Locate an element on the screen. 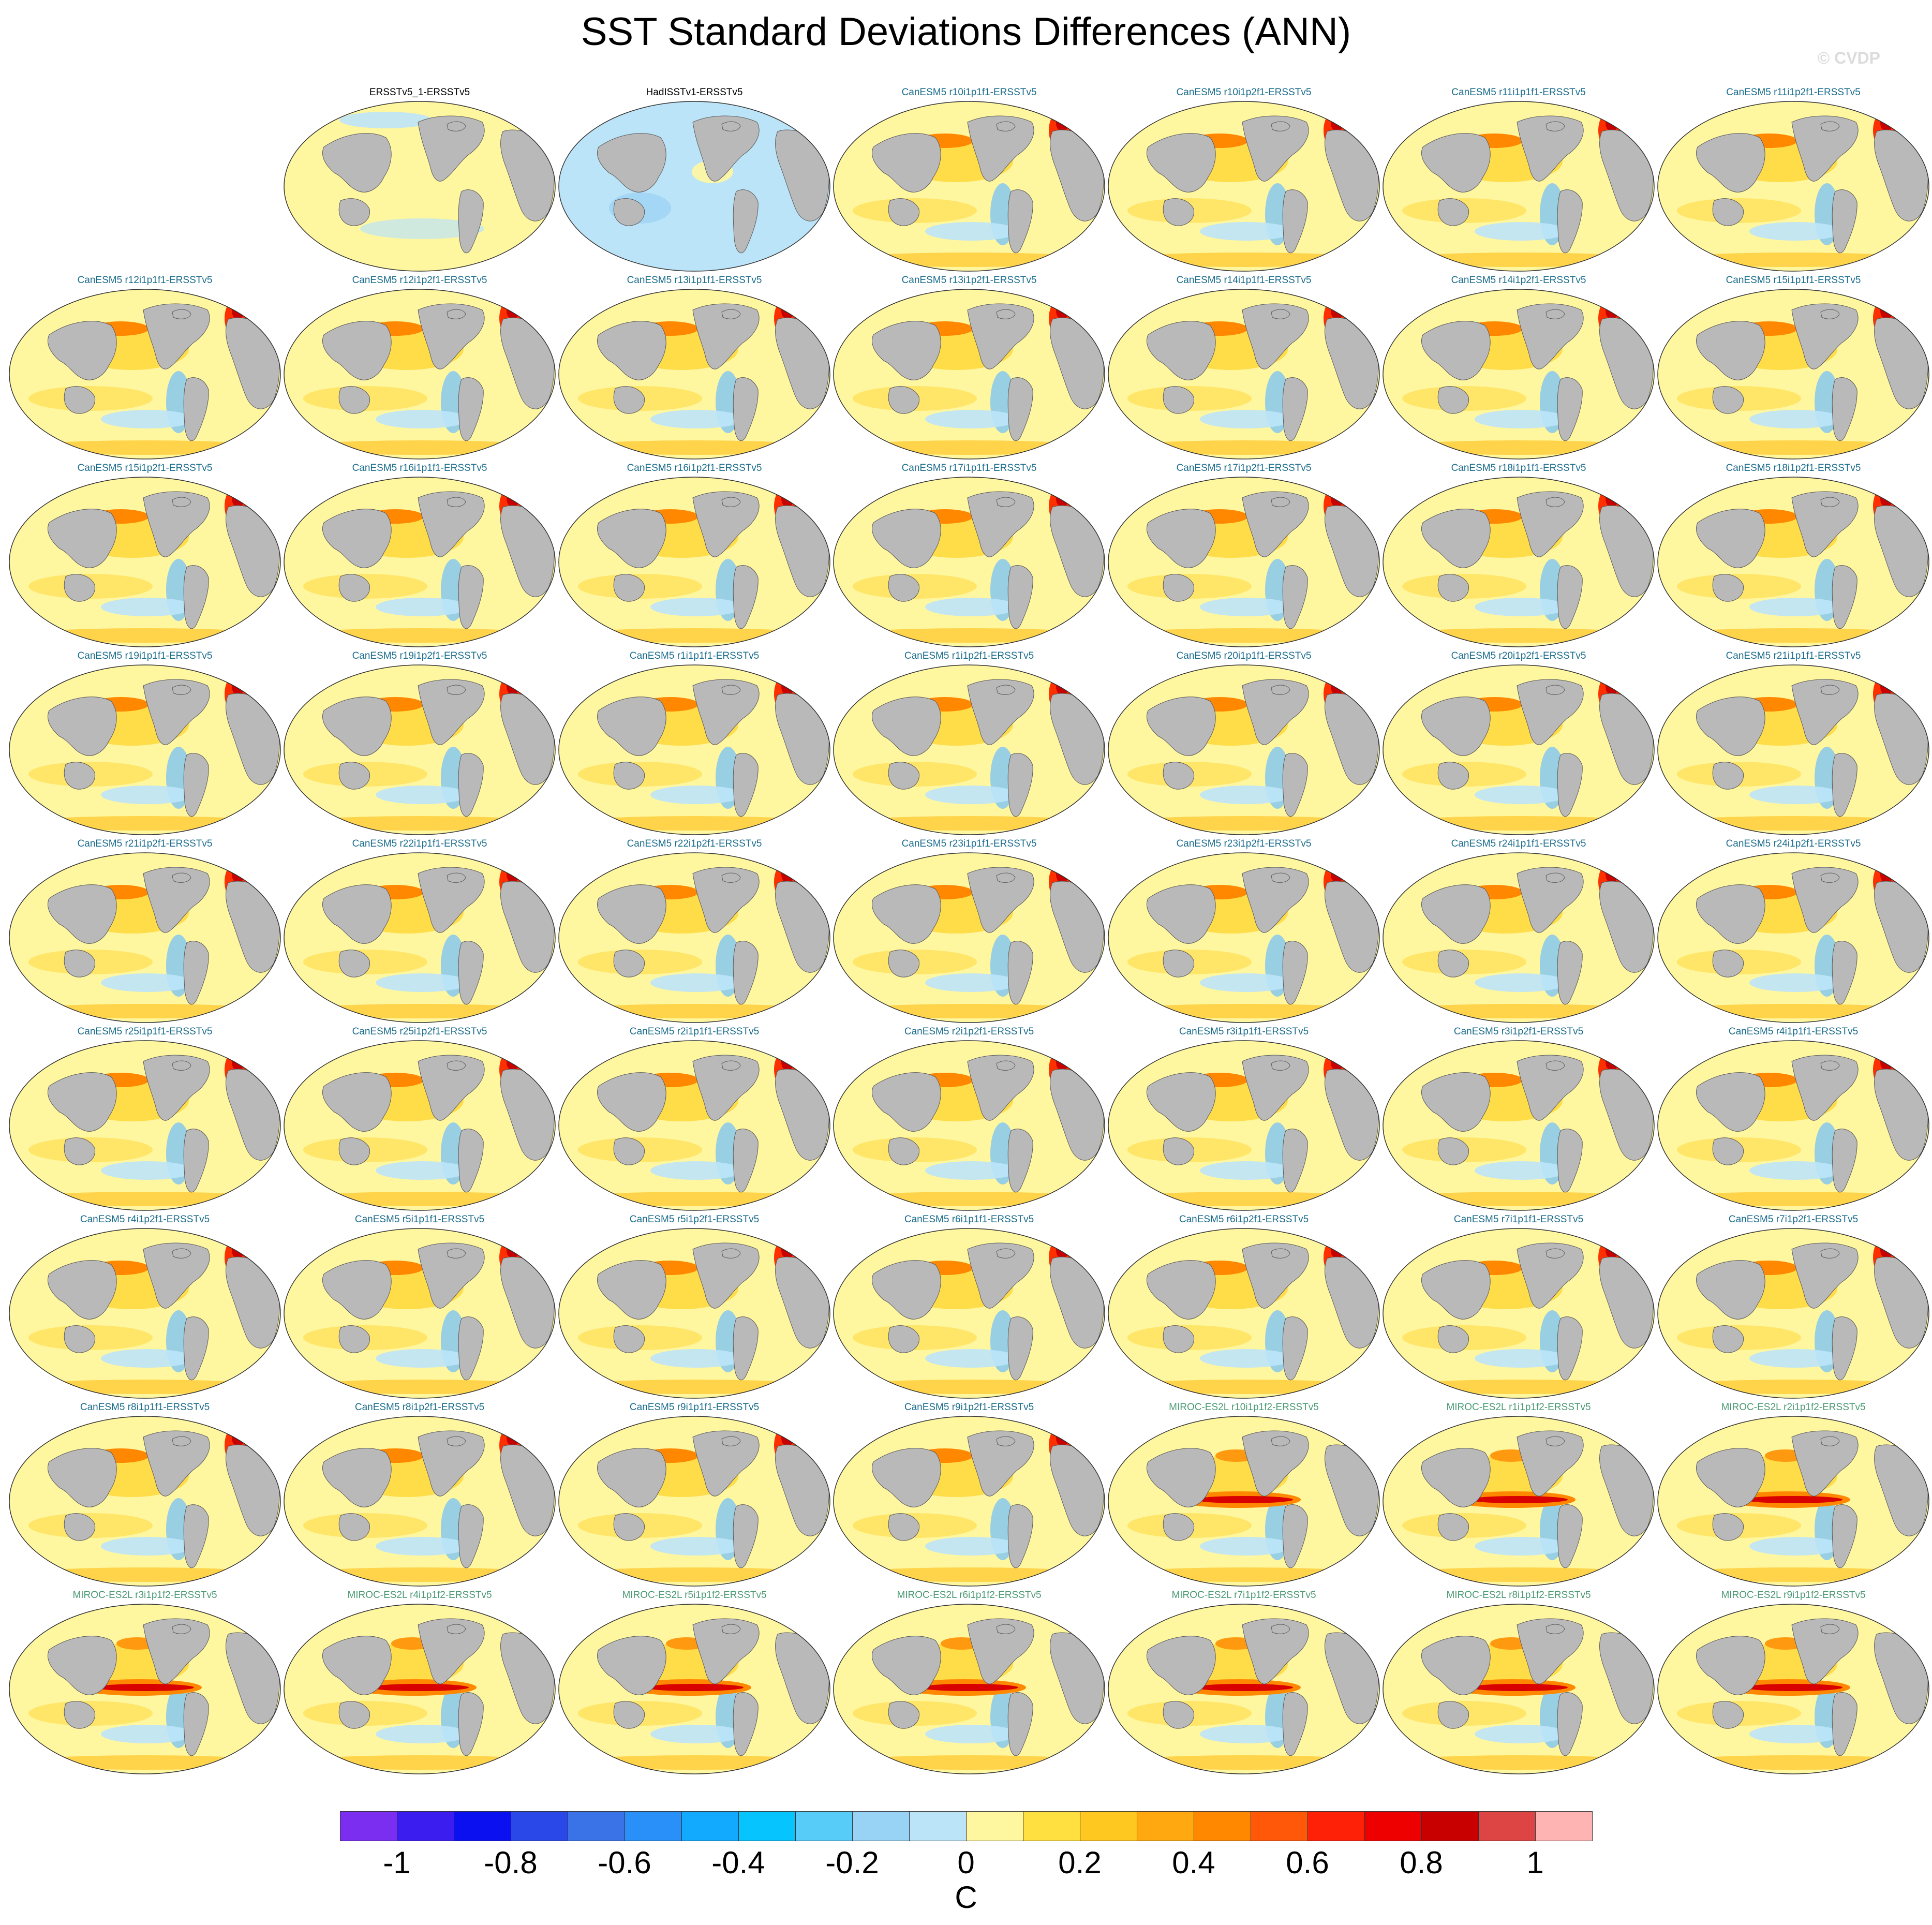  map-panel: CanESM5 r23i1p2f1-ERSSTv5 is located at coordinates (1244, 931).